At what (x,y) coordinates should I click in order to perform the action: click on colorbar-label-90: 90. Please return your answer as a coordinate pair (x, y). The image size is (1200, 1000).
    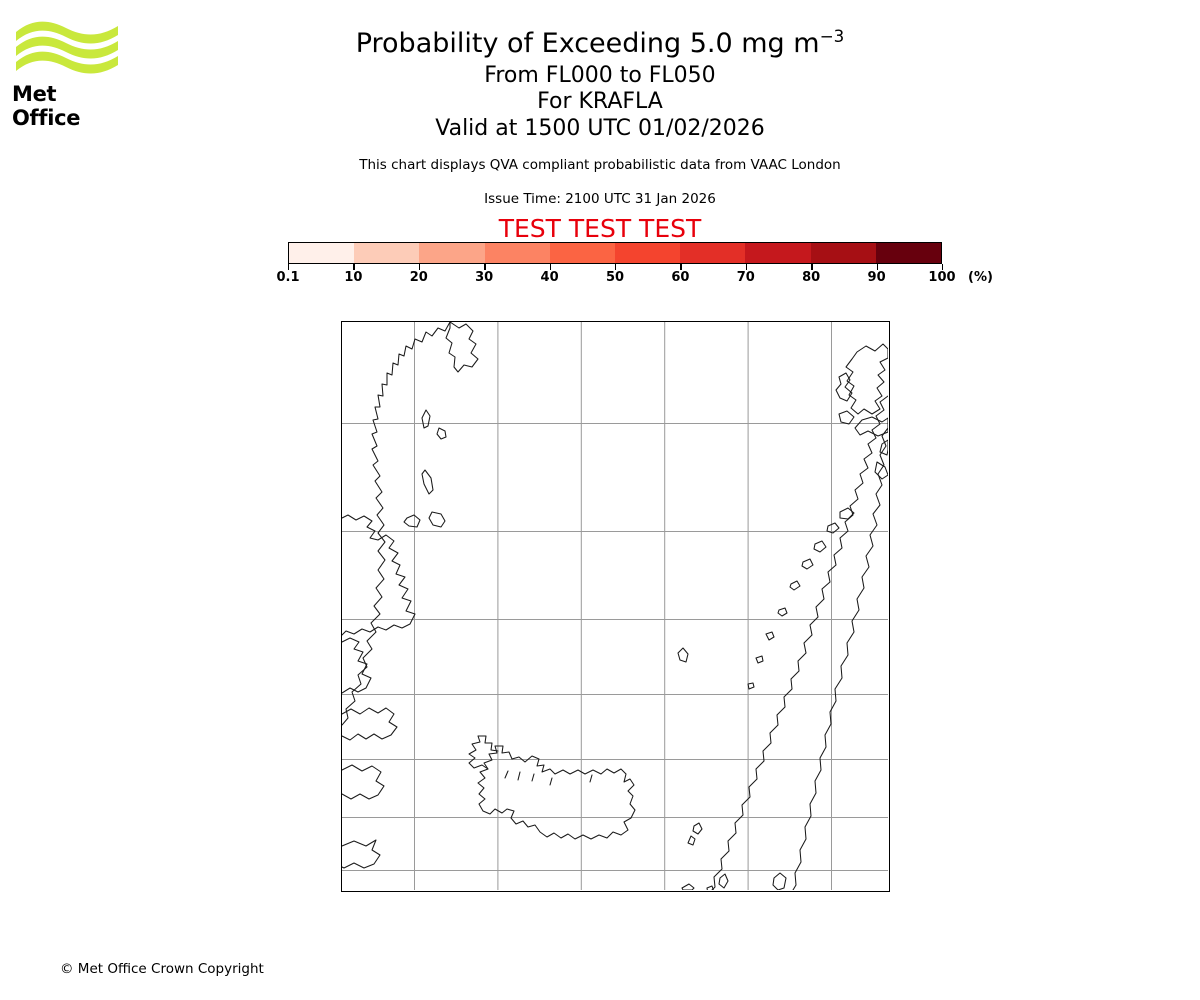
    Looking at the image, I should click on (876, 277).